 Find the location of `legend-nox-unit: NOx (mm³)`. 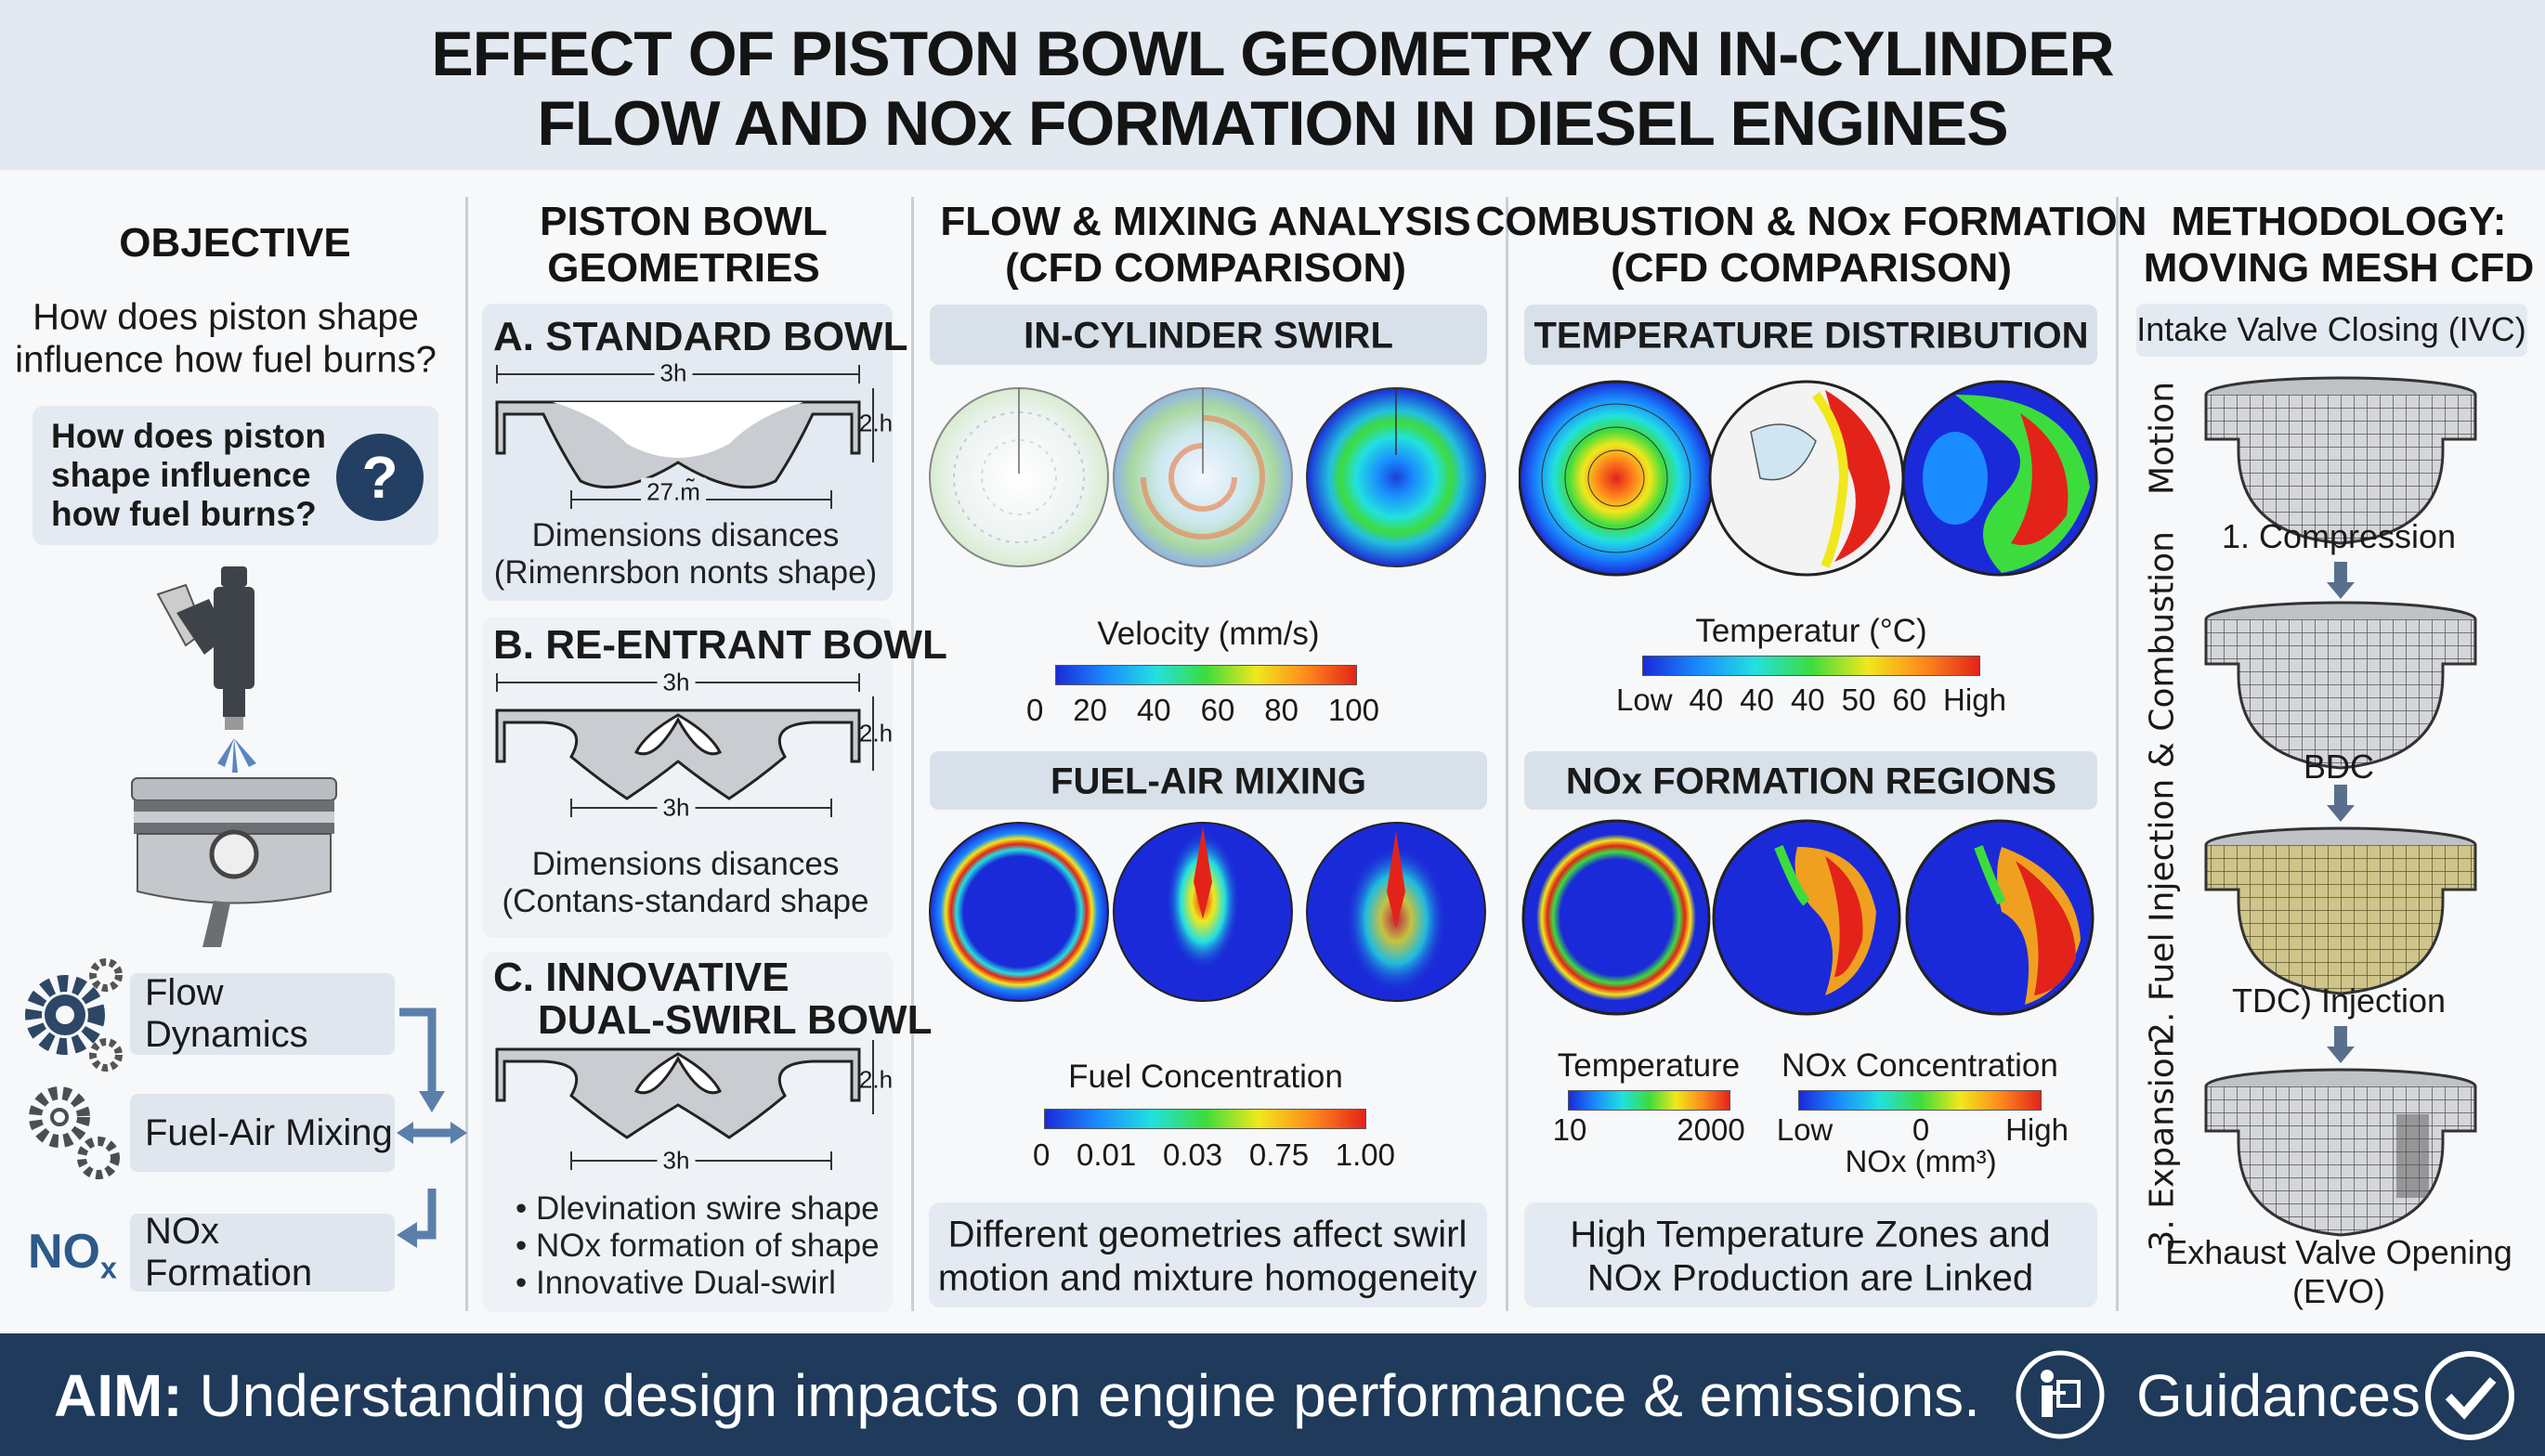

legend-nox-unit: NOx (mm³) is located at coordinates (1921, 1161).